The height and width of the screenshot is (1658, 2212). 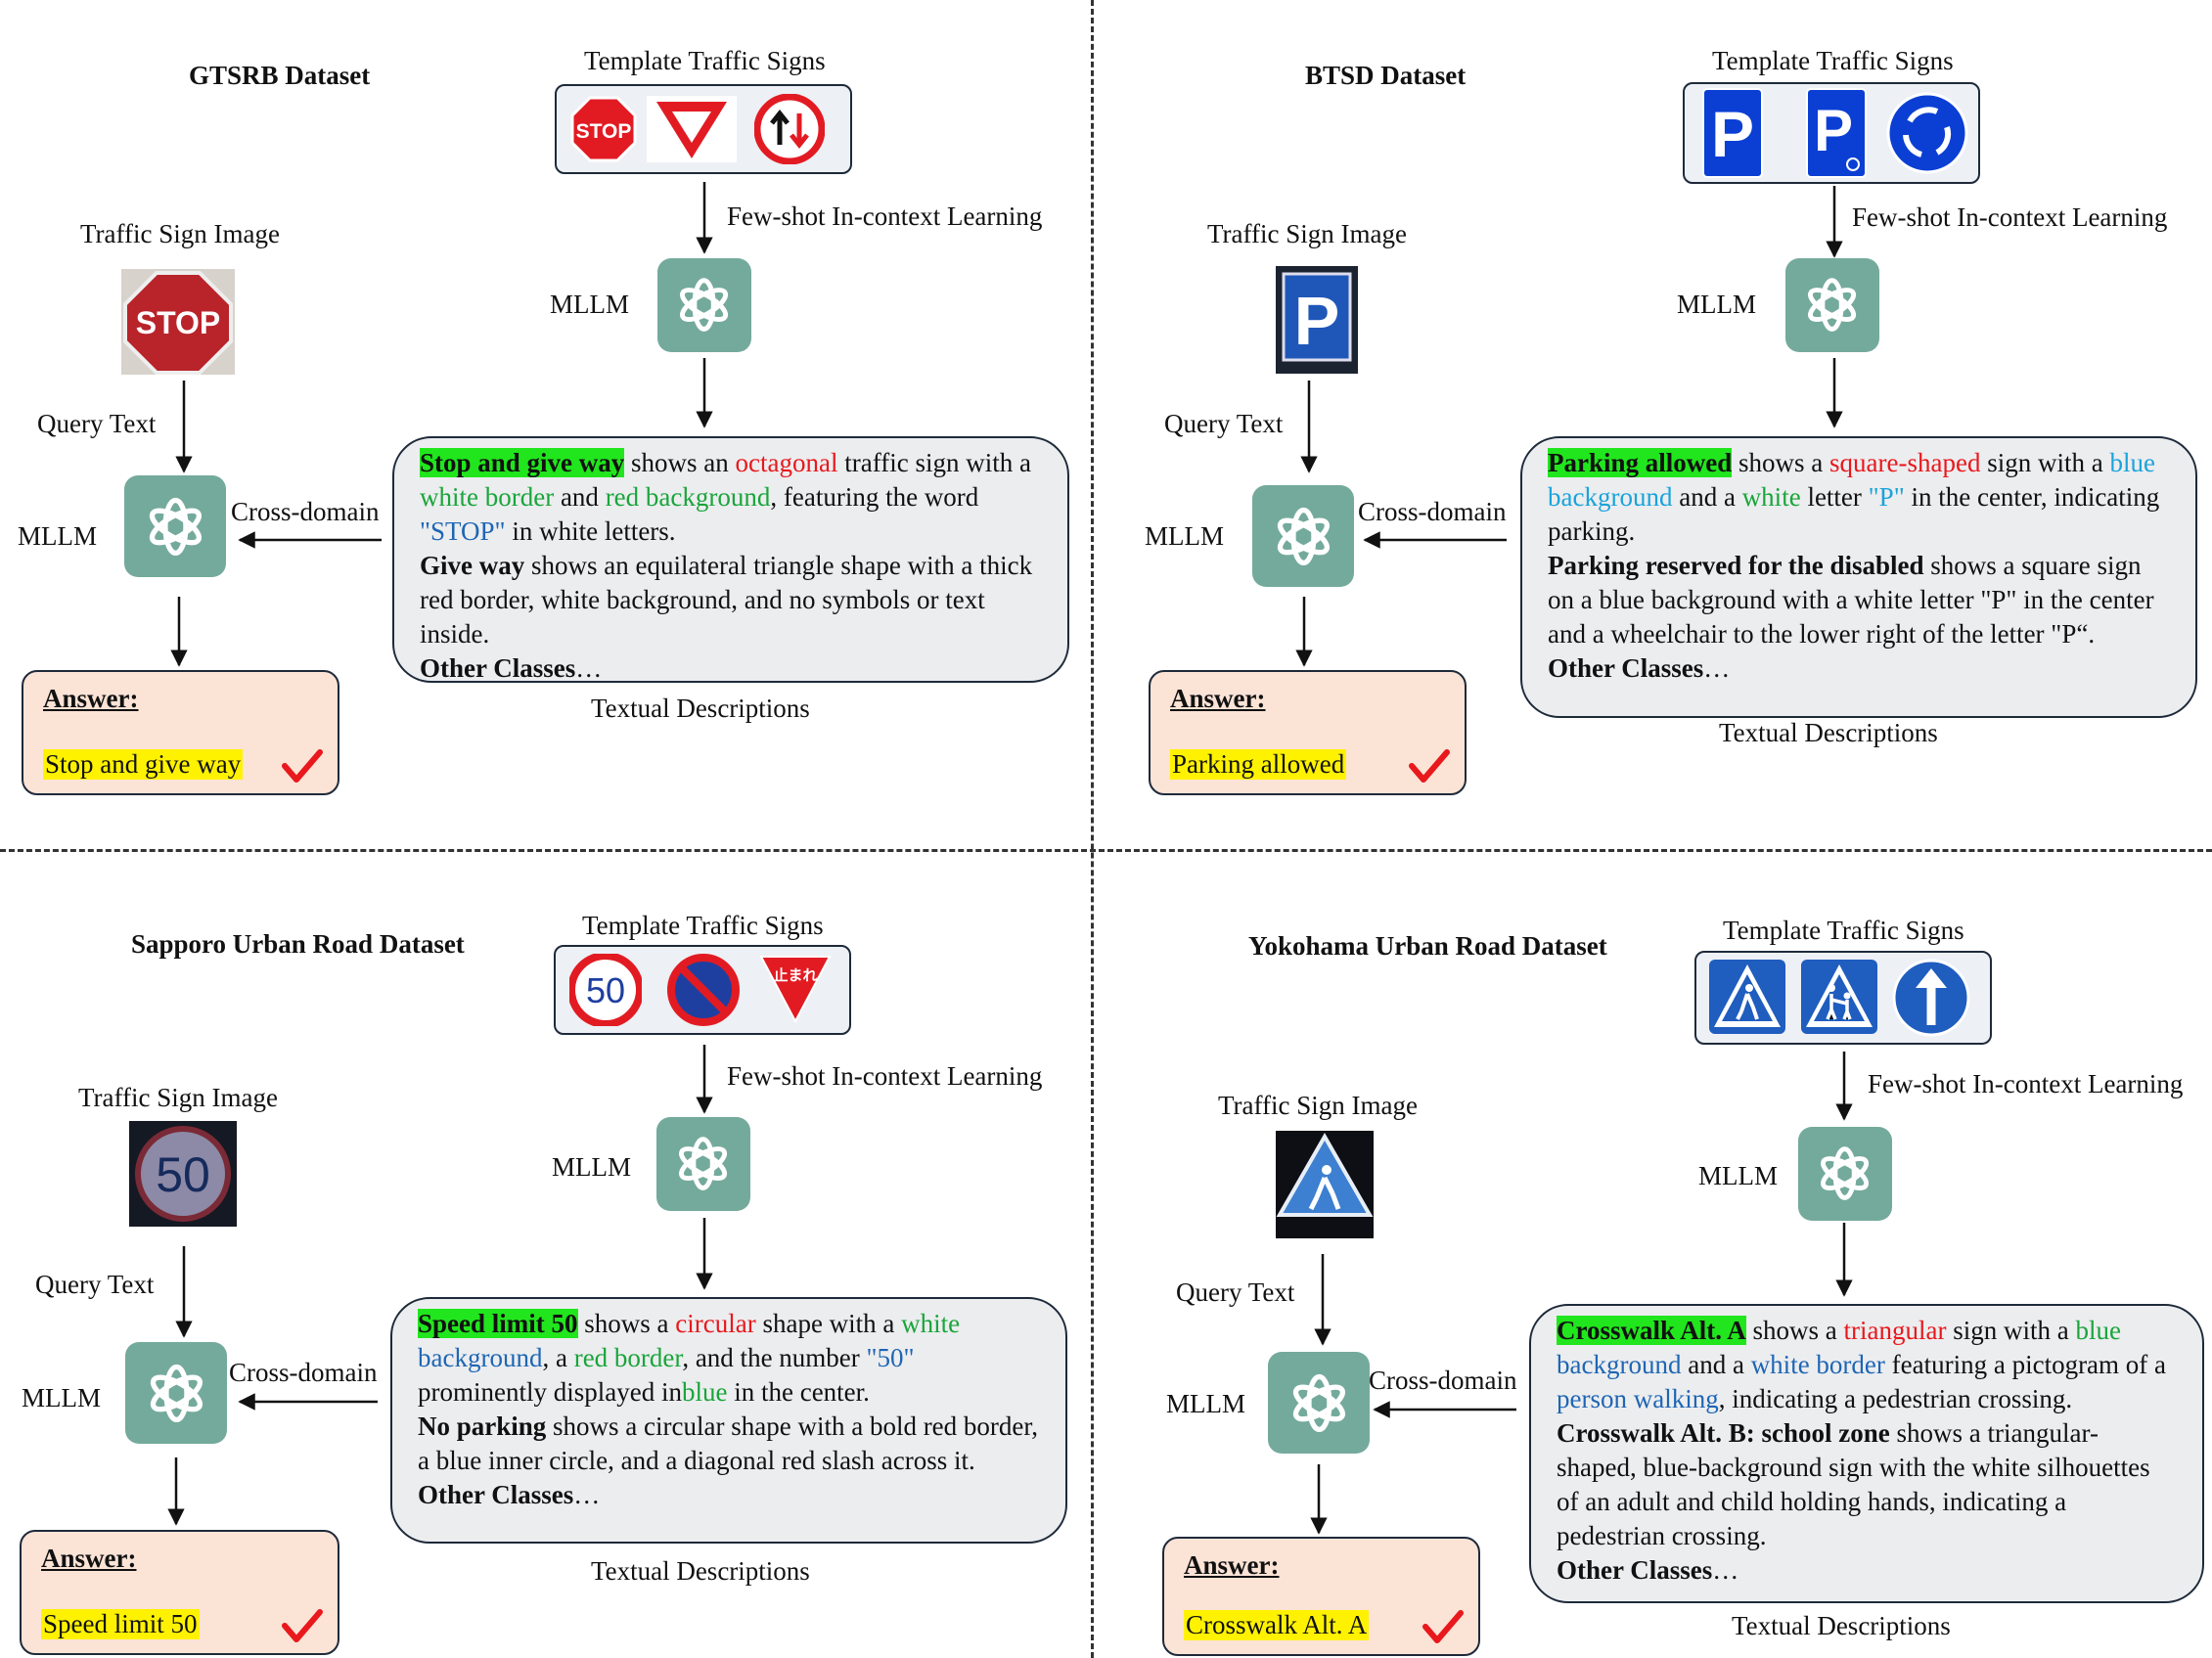 I want to click on desc-color: red background, so click(x=688, y=497).